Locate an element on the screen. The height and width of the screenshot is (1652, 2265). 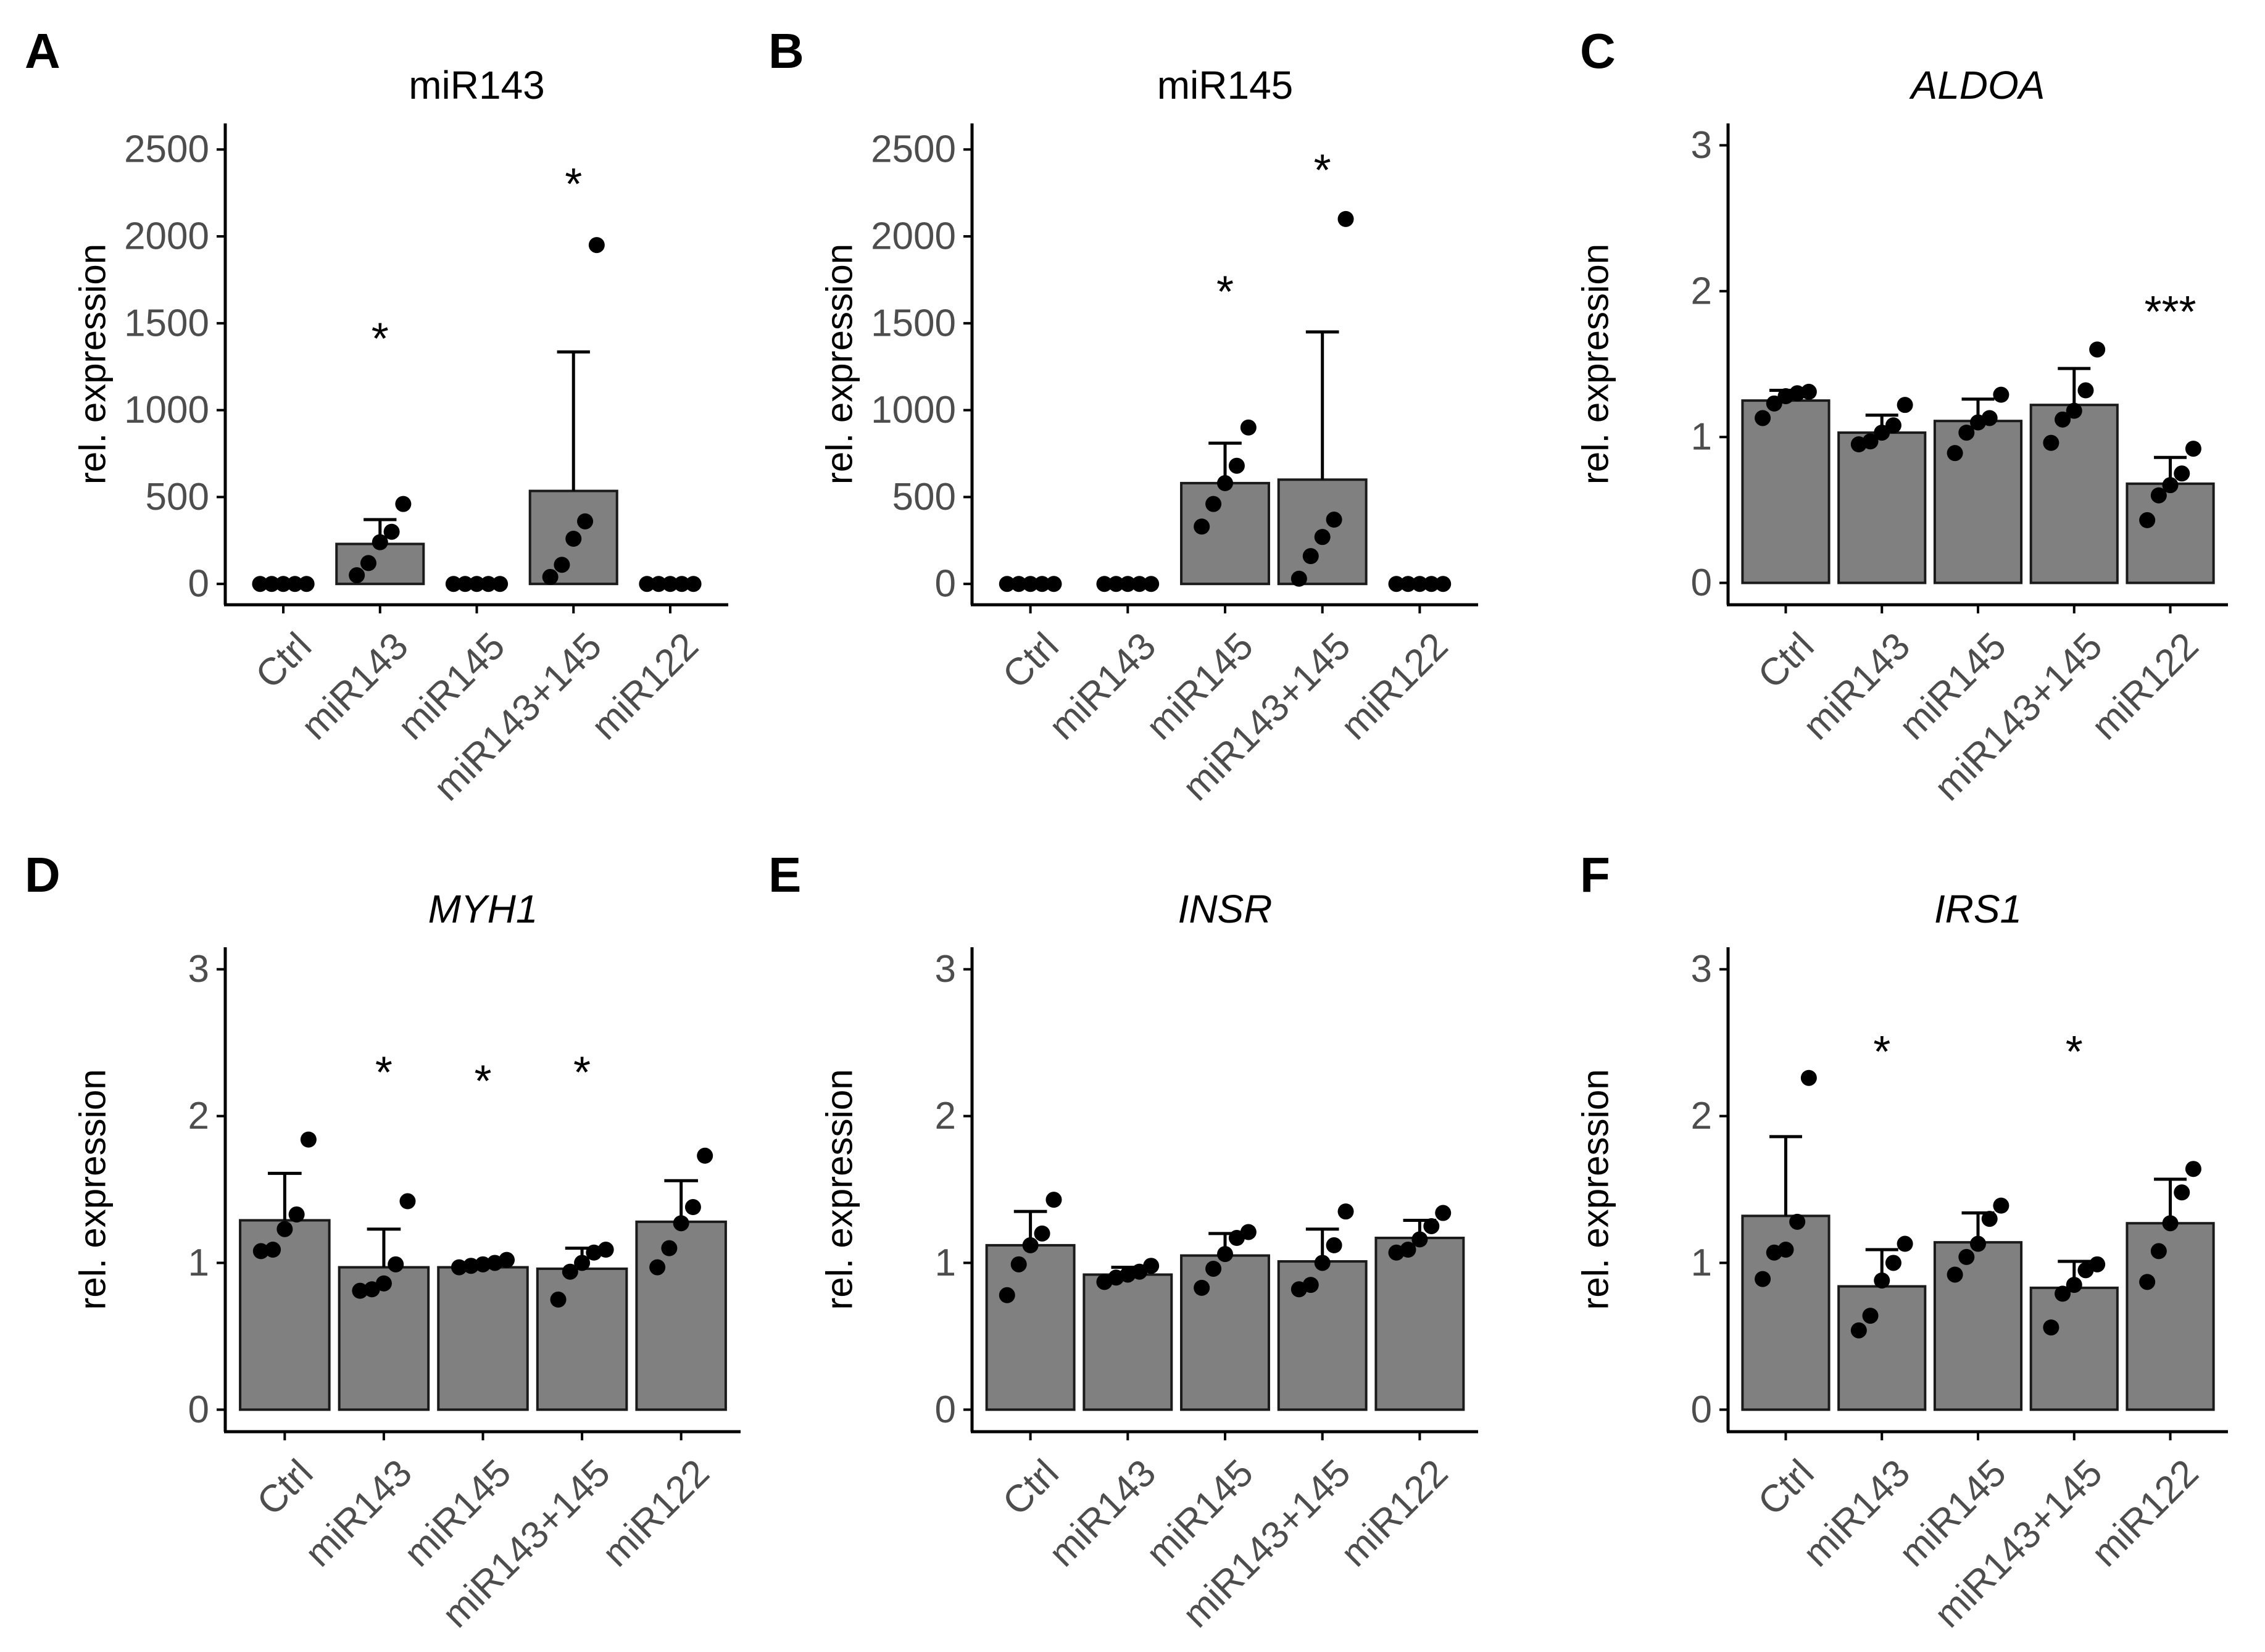
x-tick-label-d-4: miR122 is located at coordinates (656, 1513).